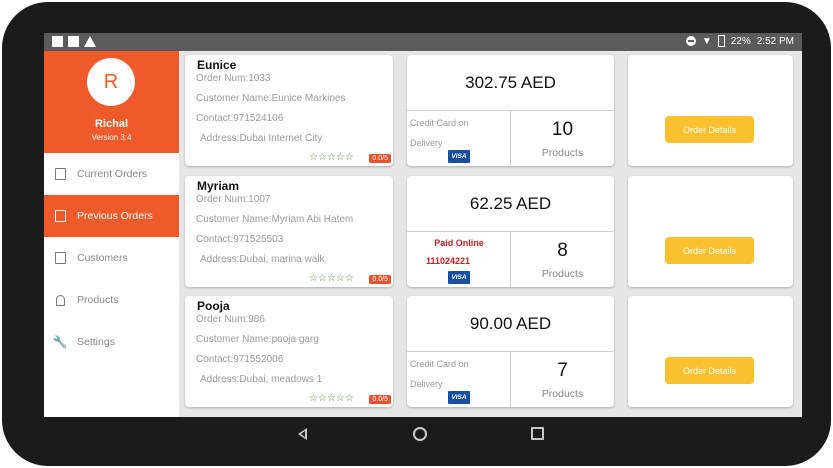  I want to click on clipboard-check-icon, so click(60, 216).